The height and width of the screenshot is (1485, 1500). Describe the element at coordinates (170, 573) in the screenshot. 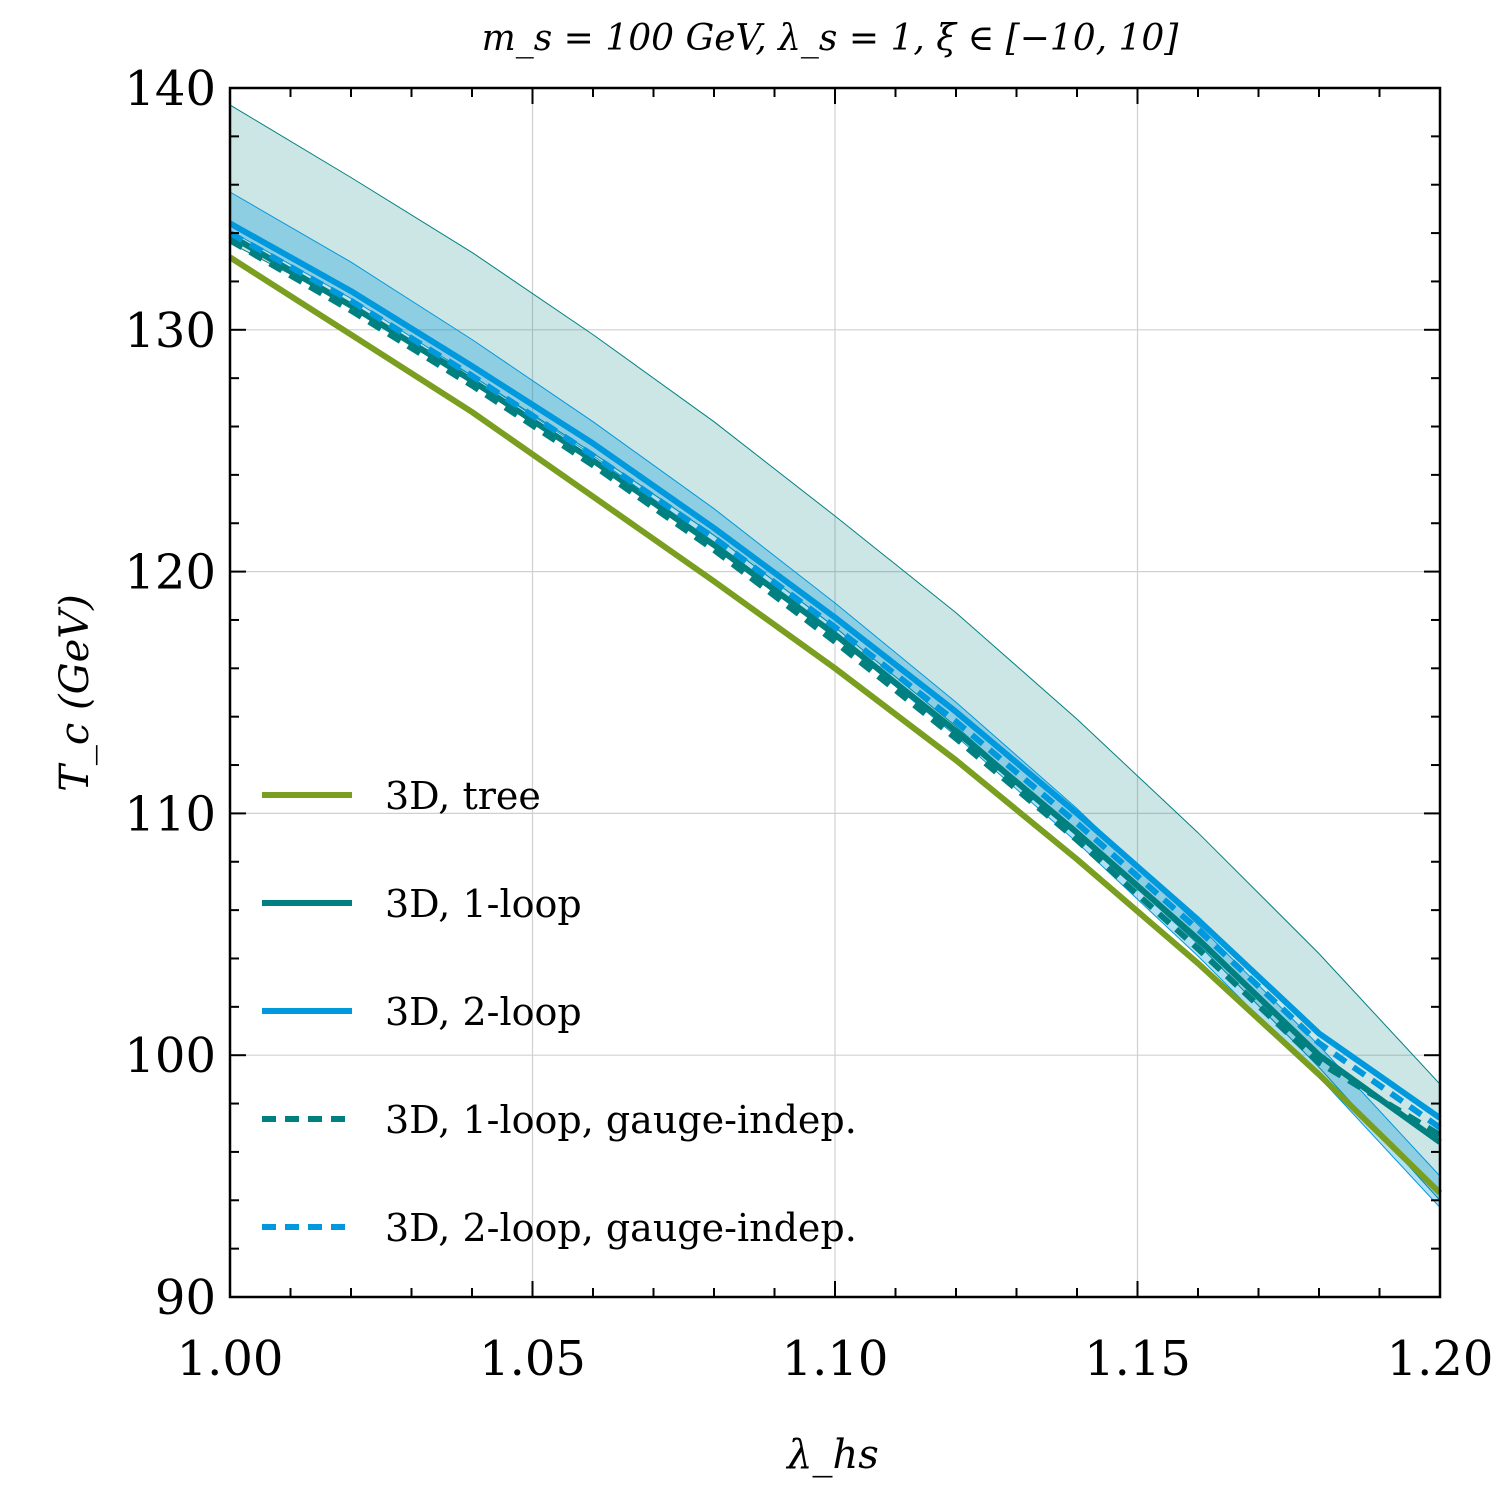

I see `y-tick-label: 120` at that location.